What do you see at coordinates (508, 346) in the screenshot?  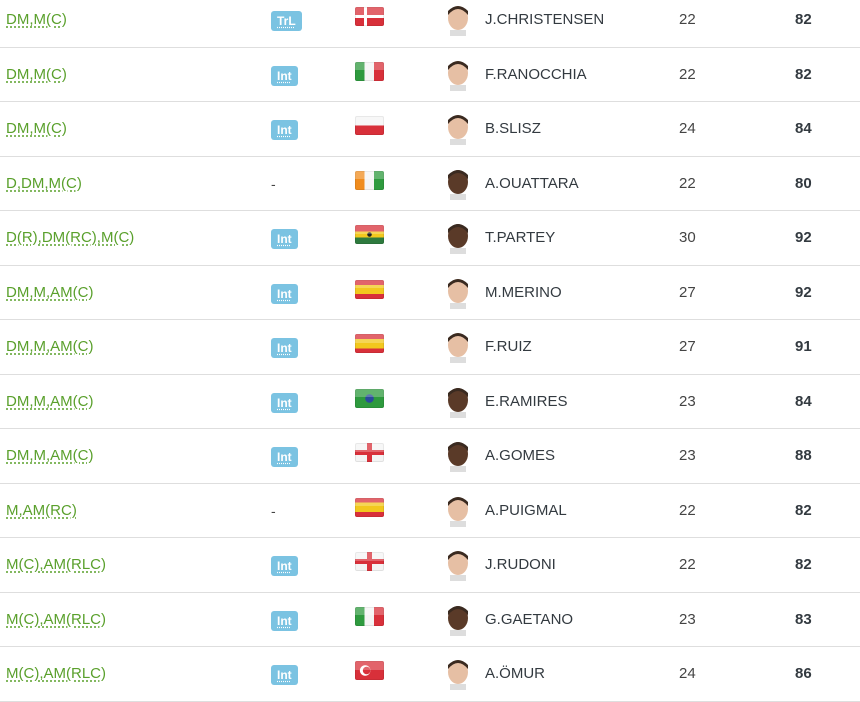 I see `player-name: F.RUIZ` at bounding box center [508, 346].